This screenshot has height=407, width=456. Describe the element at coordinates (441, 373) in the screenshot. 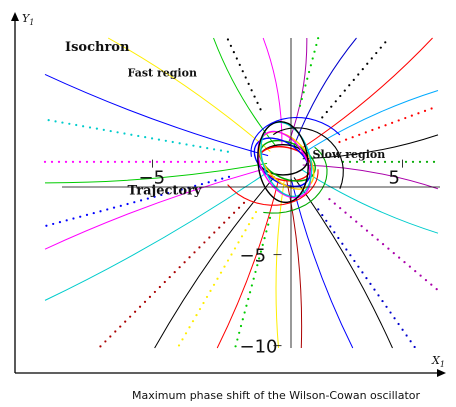

I see `x-axis-arrow` at that location.